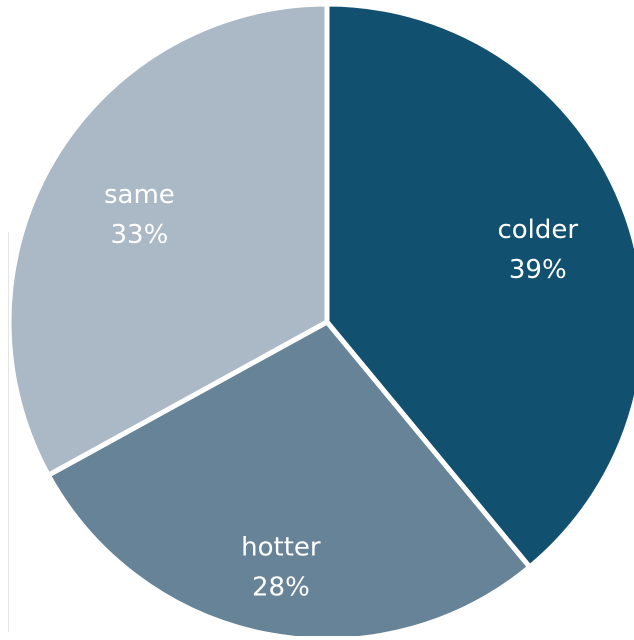 This screenshot has height=640, width=634. Describe the element at coordinates (139, 195) in the screenshot. I see `slice-label-same: same` at that location.